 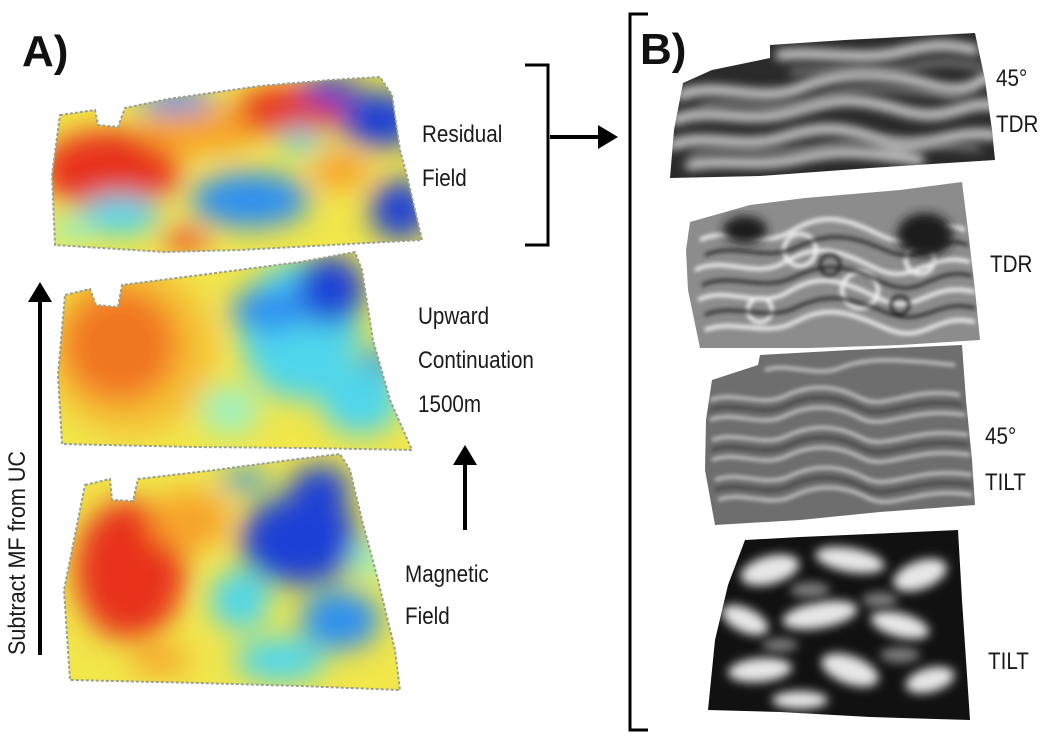 What do you see at coordinates (1012, 78) in the screenshot?
I see `tdr45-label-line-1: 45°` at bounding box center [1012, 78].